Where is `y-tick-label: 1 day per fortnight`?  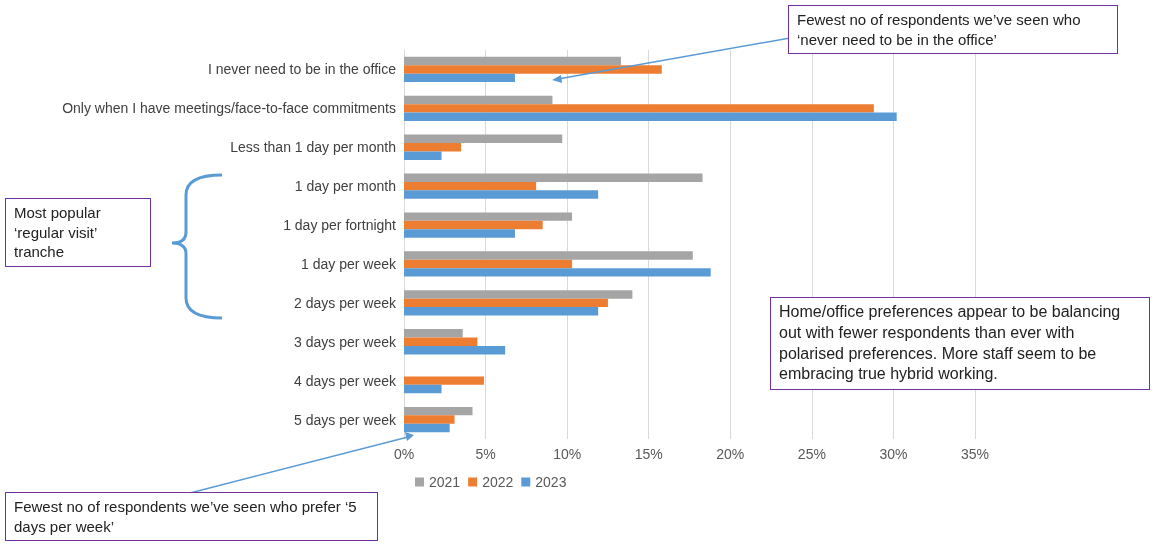 y-tick-label: 1 day per fortnight is located at coordinates (340, 225).